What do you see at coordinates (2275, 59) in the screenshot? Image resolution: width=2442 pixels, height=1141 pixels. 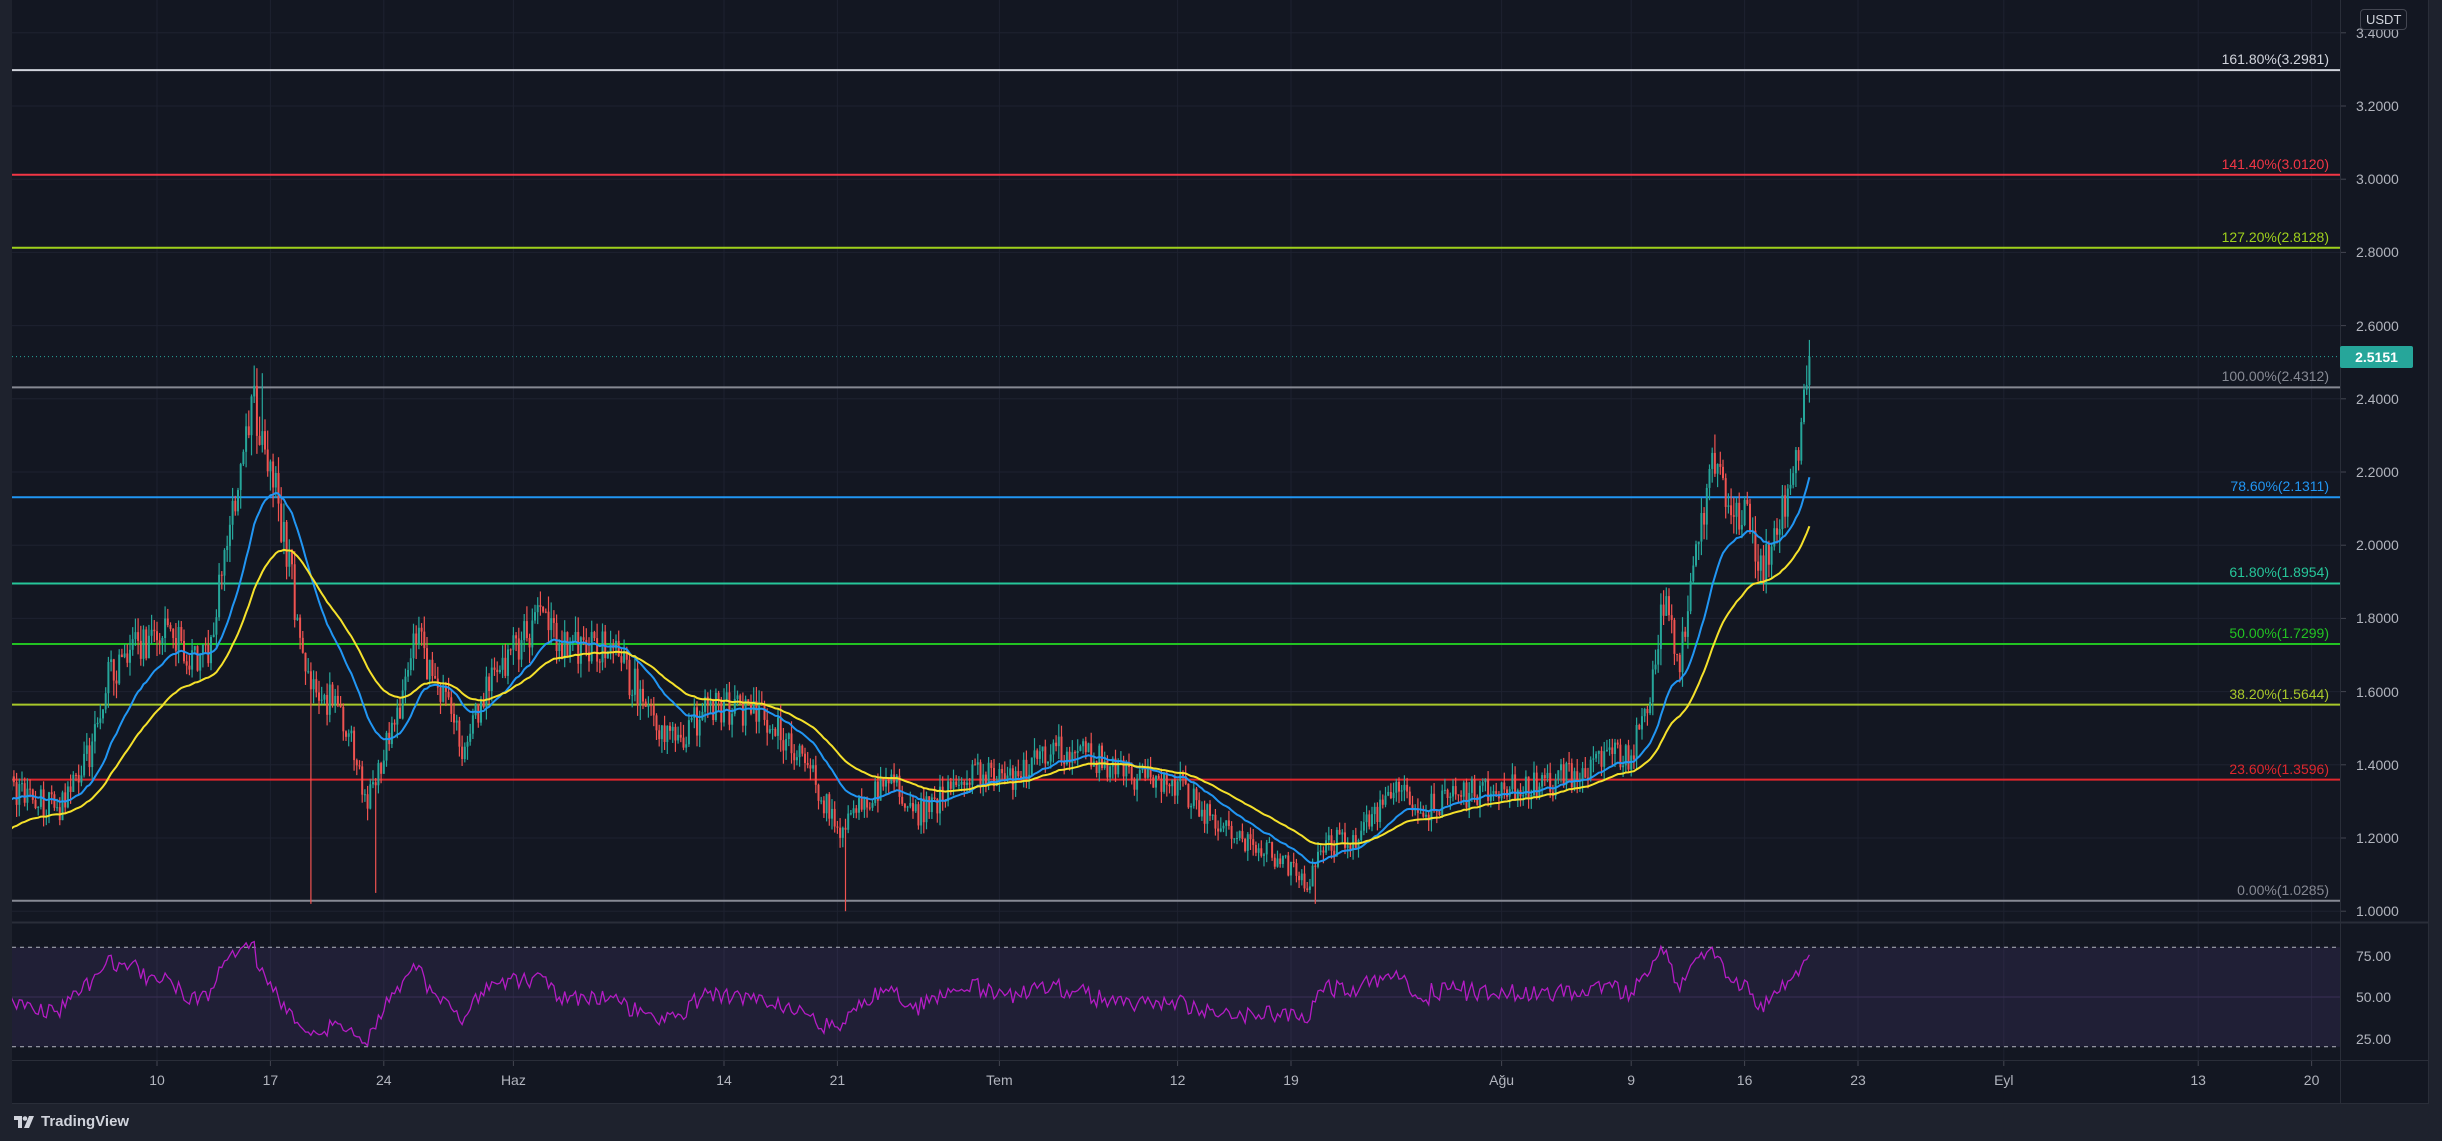 I see `fib-level-label: 161.80%(3.2981)` at bounding box center [2275, 59].